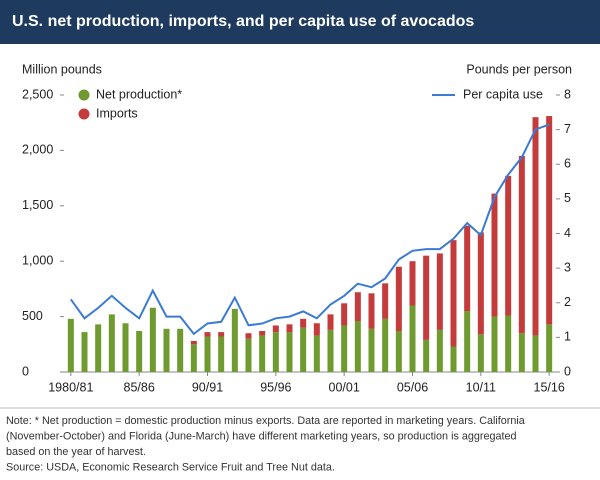  I want to click on y2-tick-label: 5, so click(567, 198).